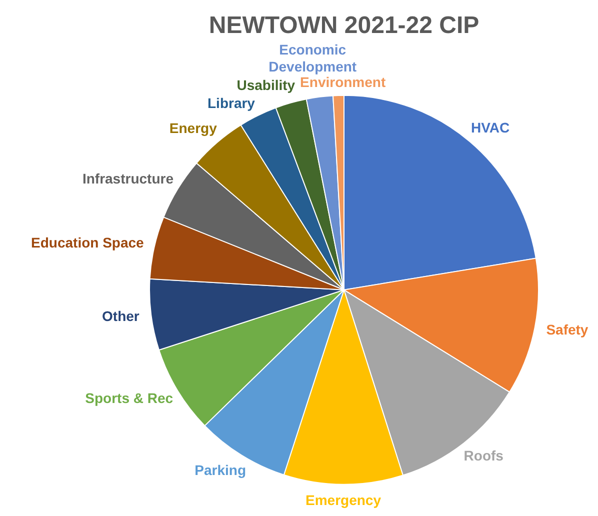 The image size is (598, 516). Describe the element at coordinates (567, 330) in the screenshot. I see `slice-label: Safety` at that location.